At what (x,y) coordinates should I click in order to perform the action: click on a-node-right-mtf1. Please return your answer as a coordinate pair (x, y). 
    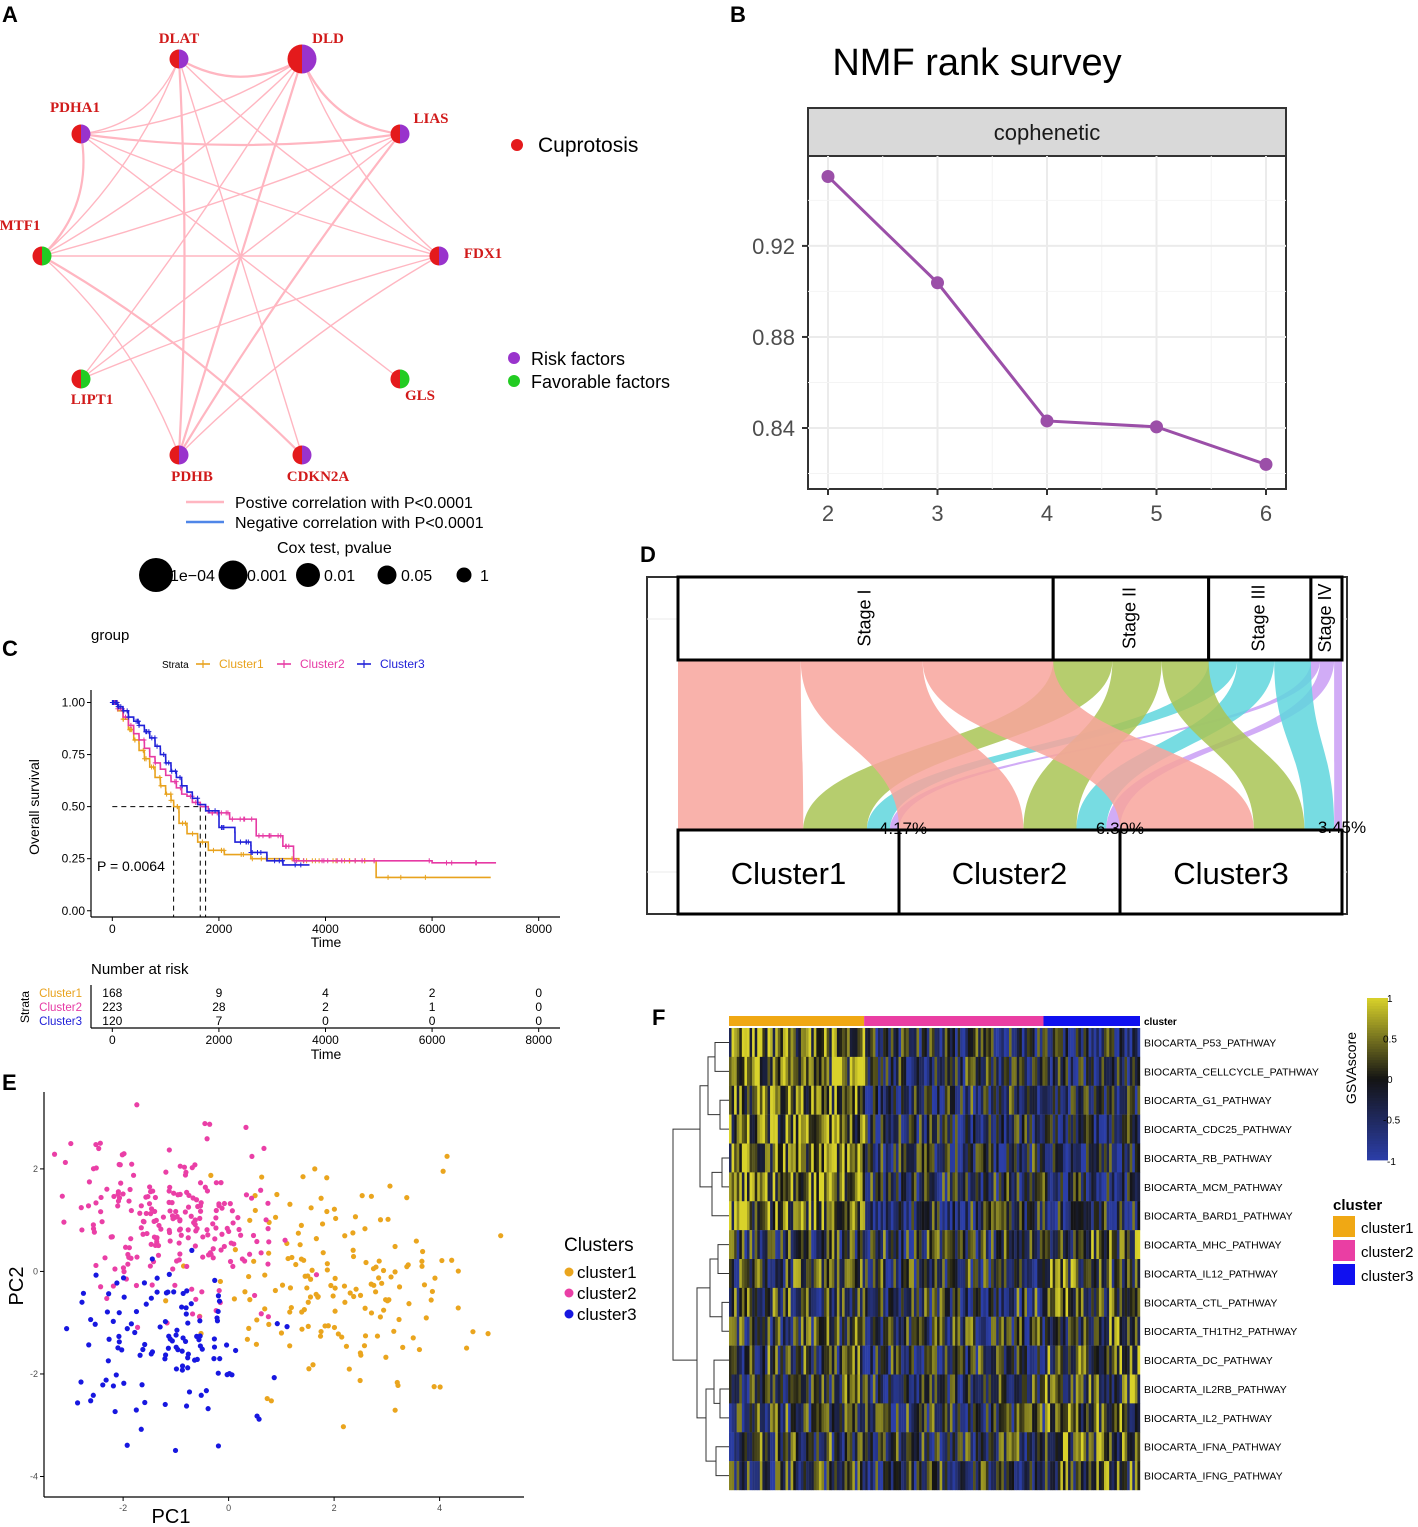
    Looking at the image, I should click on (47, 256).